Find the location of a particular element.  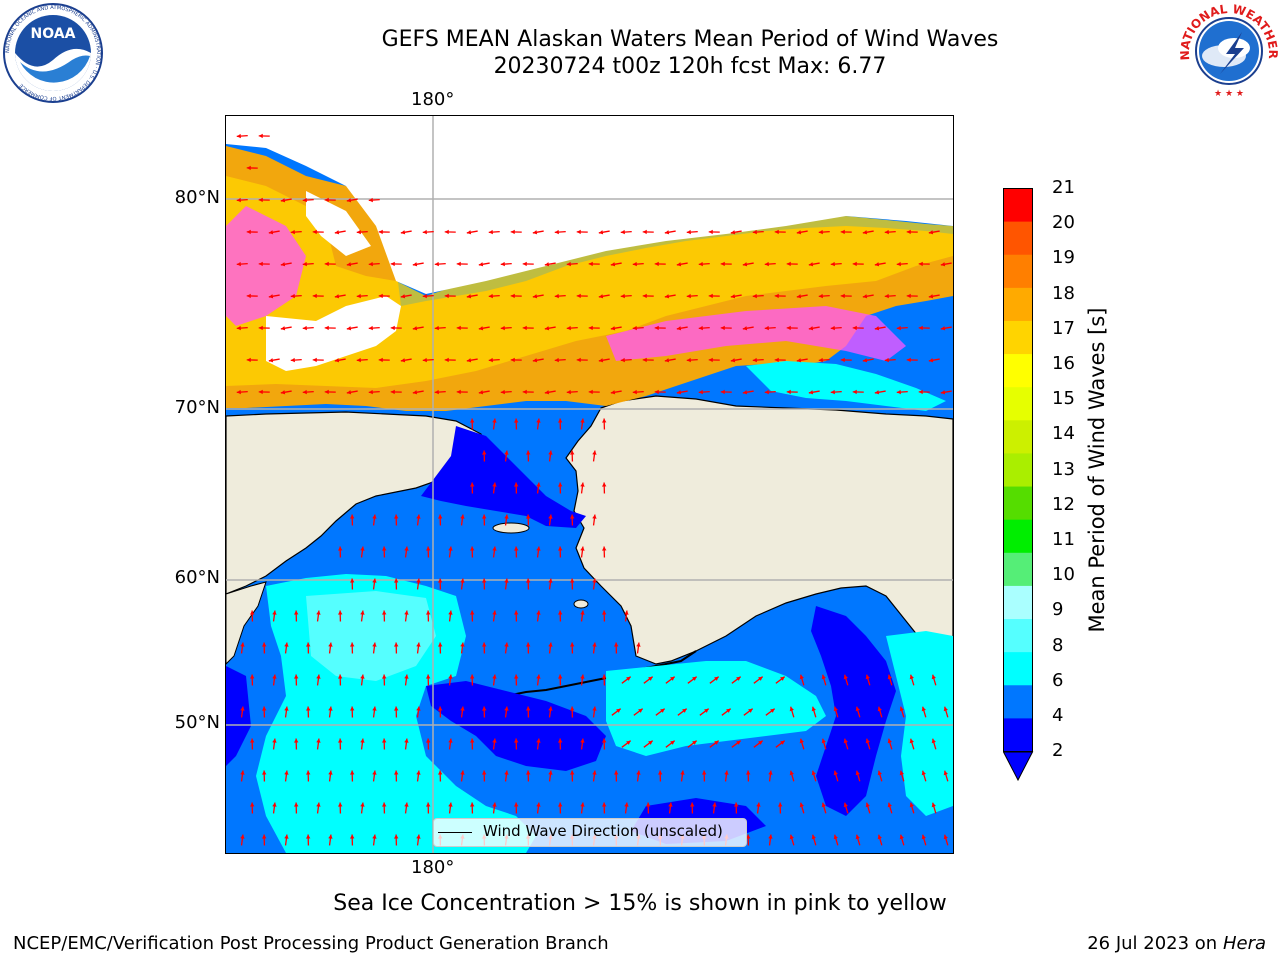

wave-period-cyan-central is located at coordinates (716, 708).